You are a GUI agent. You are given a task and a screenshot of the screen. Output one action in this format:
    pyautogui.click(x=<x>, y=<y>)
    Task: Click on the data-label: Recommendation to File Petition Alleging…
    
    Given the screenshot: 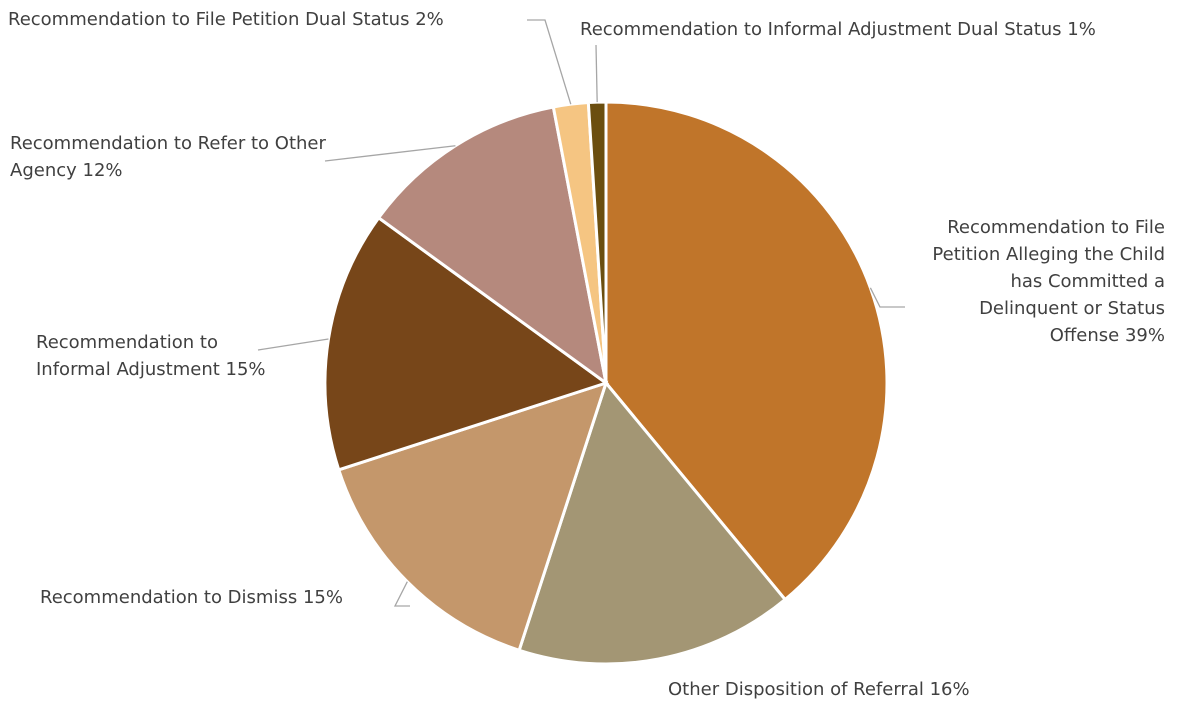 What is the action you would take?
    pyautogui.click(x=1040, y=281)
    